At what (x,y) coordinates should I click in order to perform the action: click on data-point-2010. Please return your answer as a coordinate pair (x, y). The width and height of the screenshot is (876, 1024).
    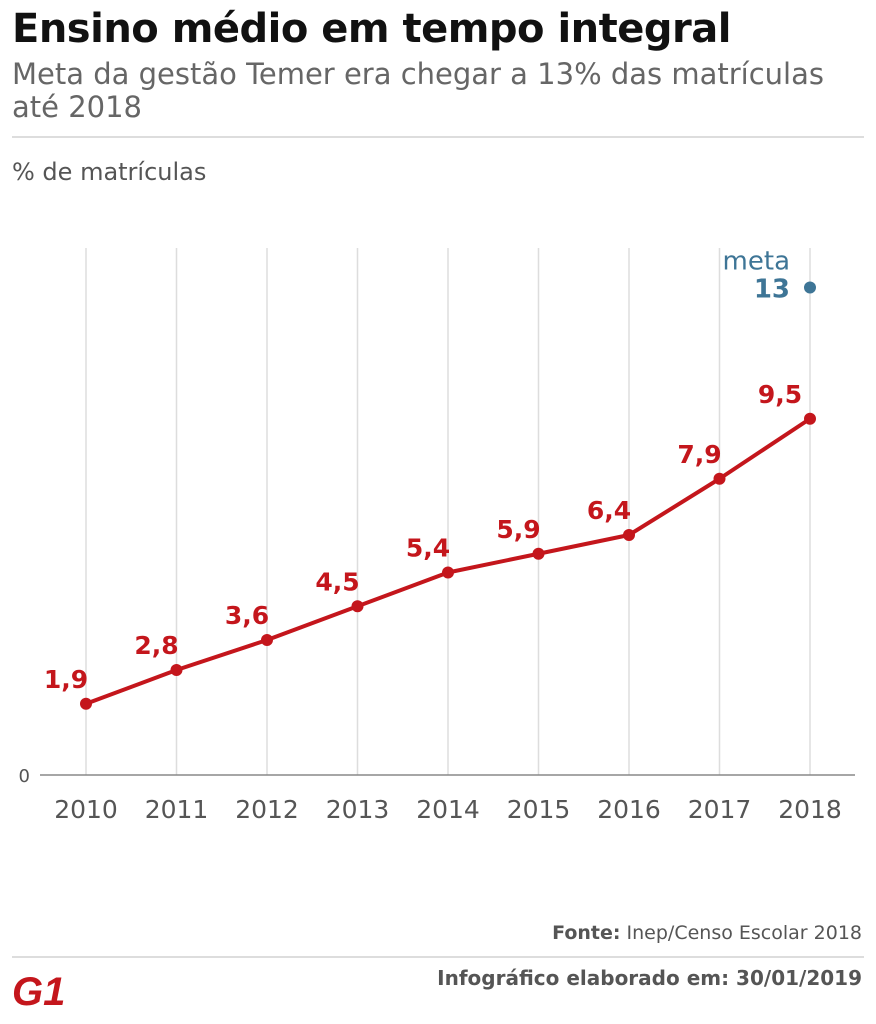
    Looking at the image, I should click on (86, 703).